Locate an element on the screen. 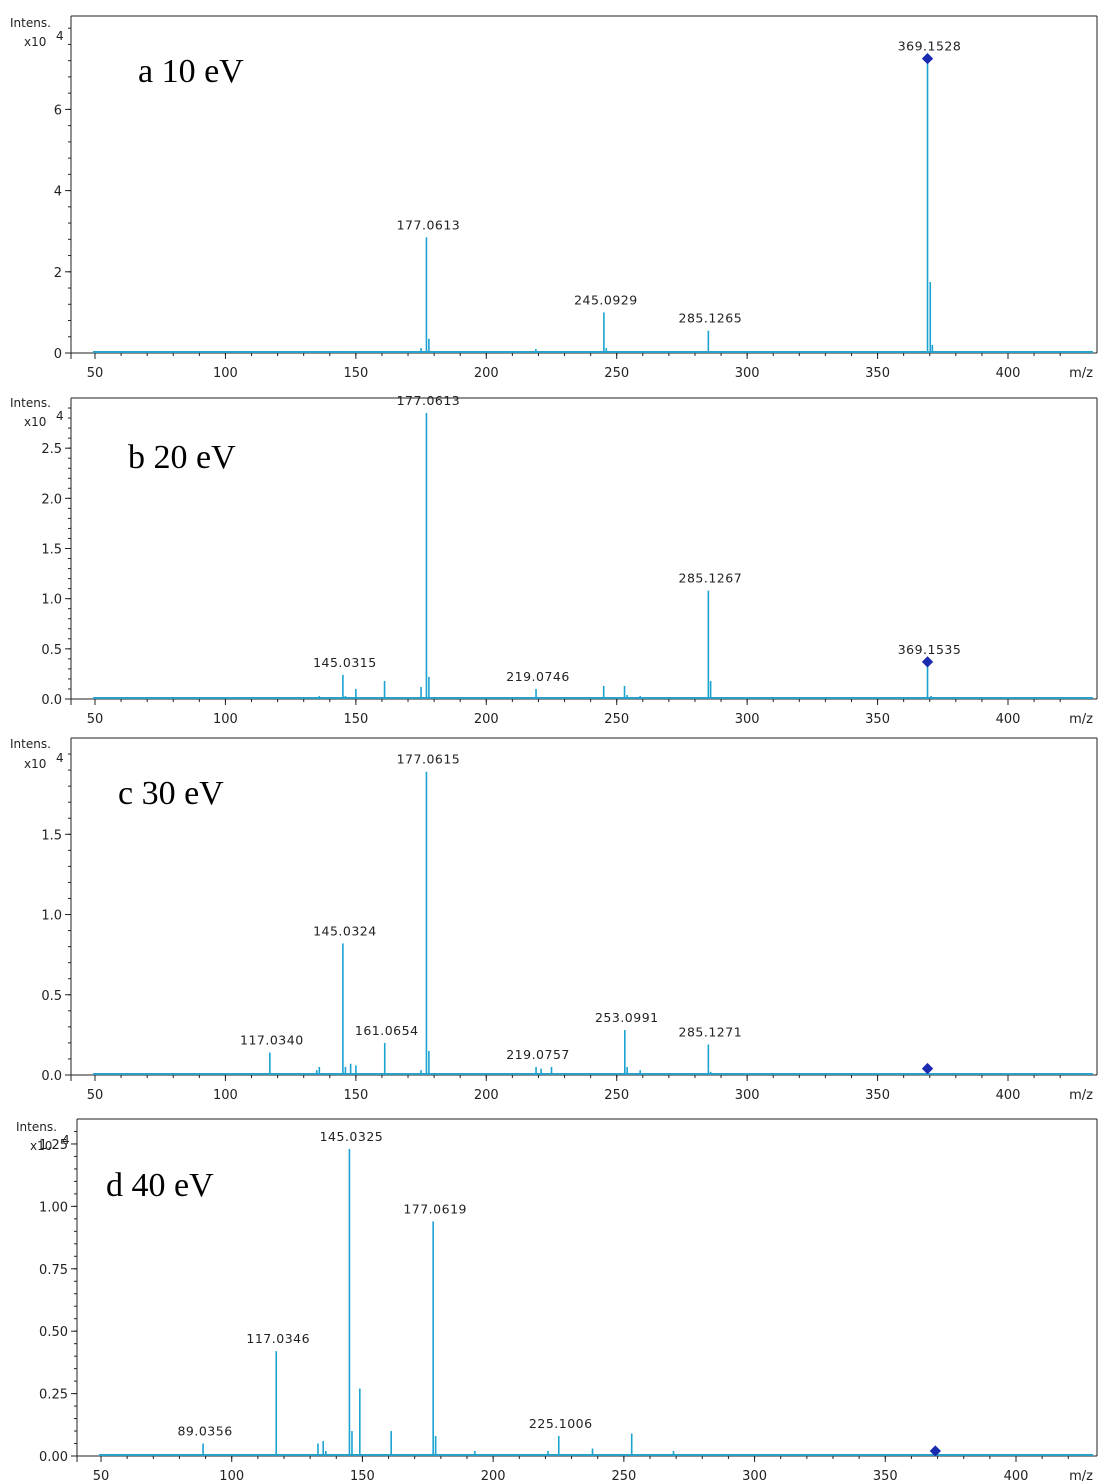  peak-label: 161.0654 is located at coordinates (387, 1030).